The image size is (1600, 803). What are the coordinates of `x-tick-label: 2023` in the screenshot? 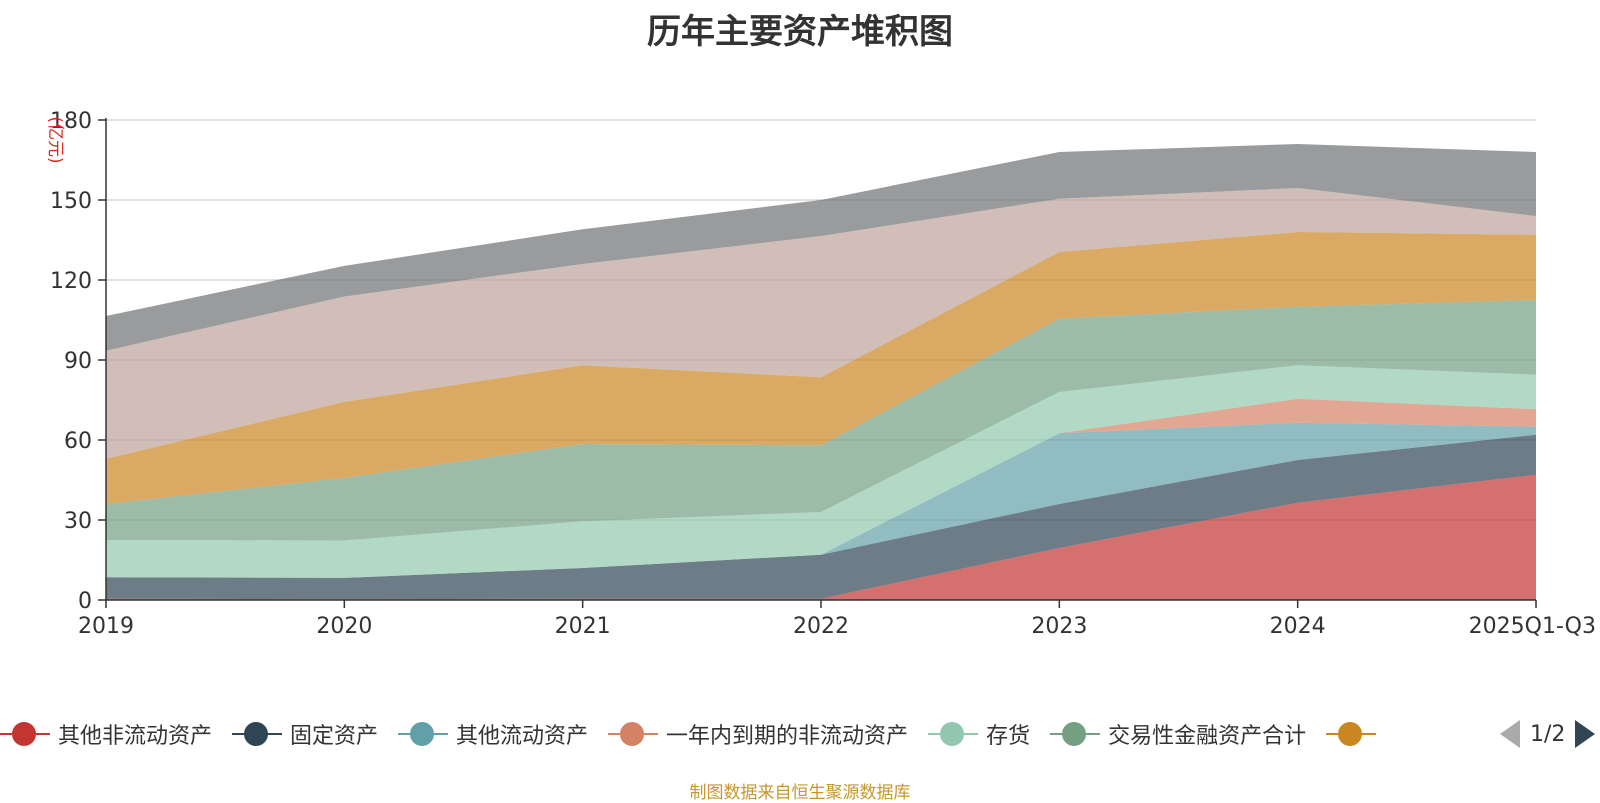 It's located at (1059, 626).